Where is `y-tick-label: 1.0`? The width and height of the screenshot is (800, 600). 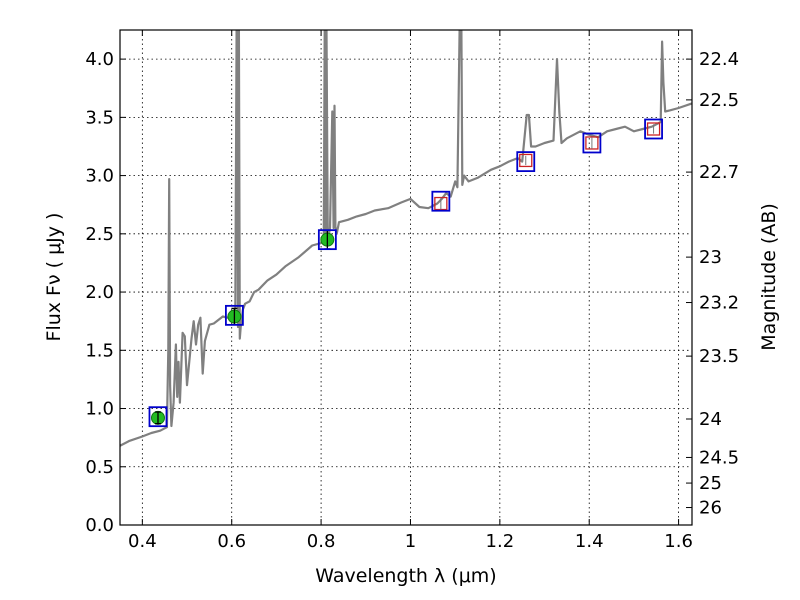
y-tick-label: 1.0 is located at coordinates (99, 409).